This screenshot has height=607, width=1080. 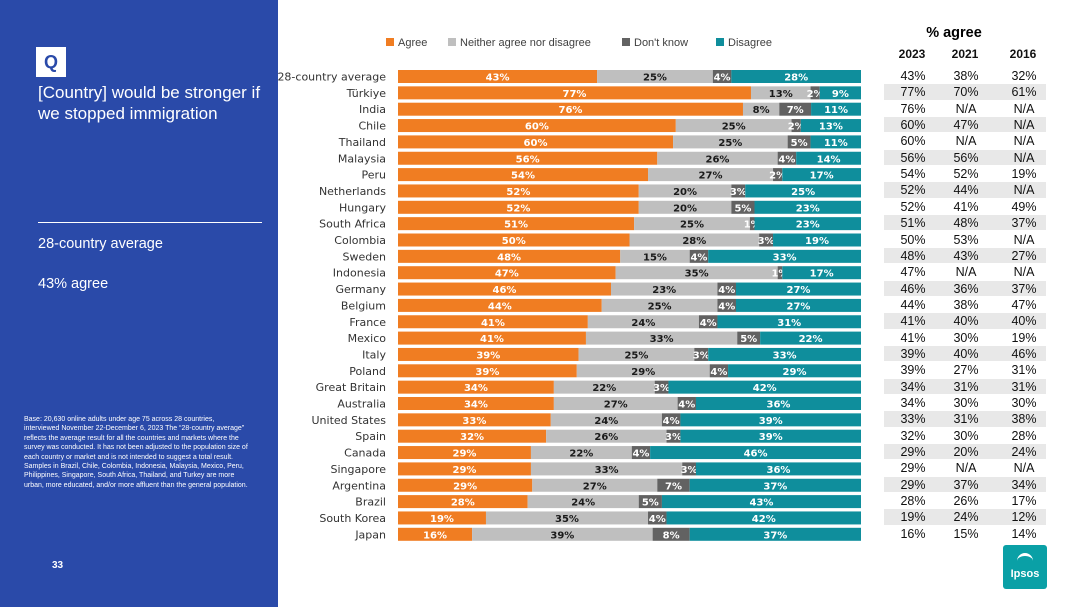 I want to click on data-label-canada-neither-agree-nor-disagree: 22%, so click(x=581, y=454).